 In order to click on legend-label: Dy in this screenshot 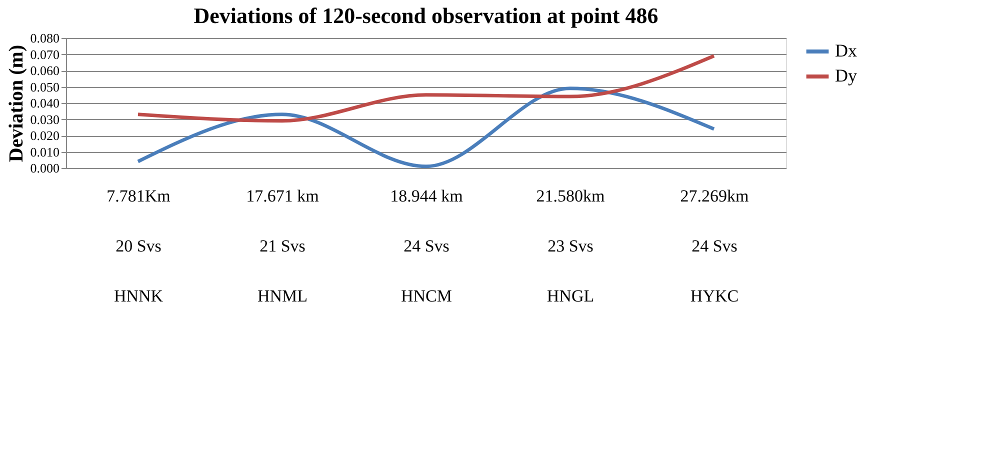, I will do `click(846, 76)`.